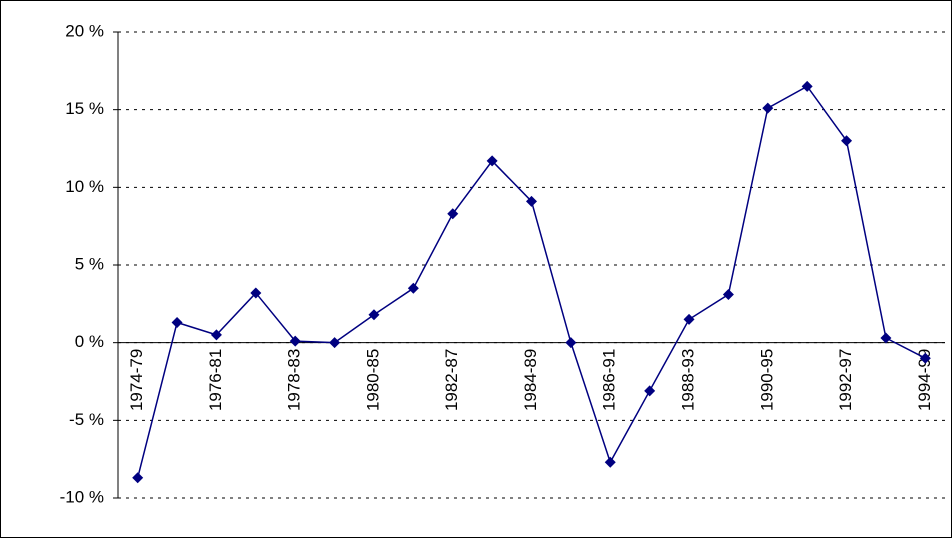 The width and height of the screenshot is (952, 538). I want to click on x-tick-label: 1984-89, so click(530, 380).